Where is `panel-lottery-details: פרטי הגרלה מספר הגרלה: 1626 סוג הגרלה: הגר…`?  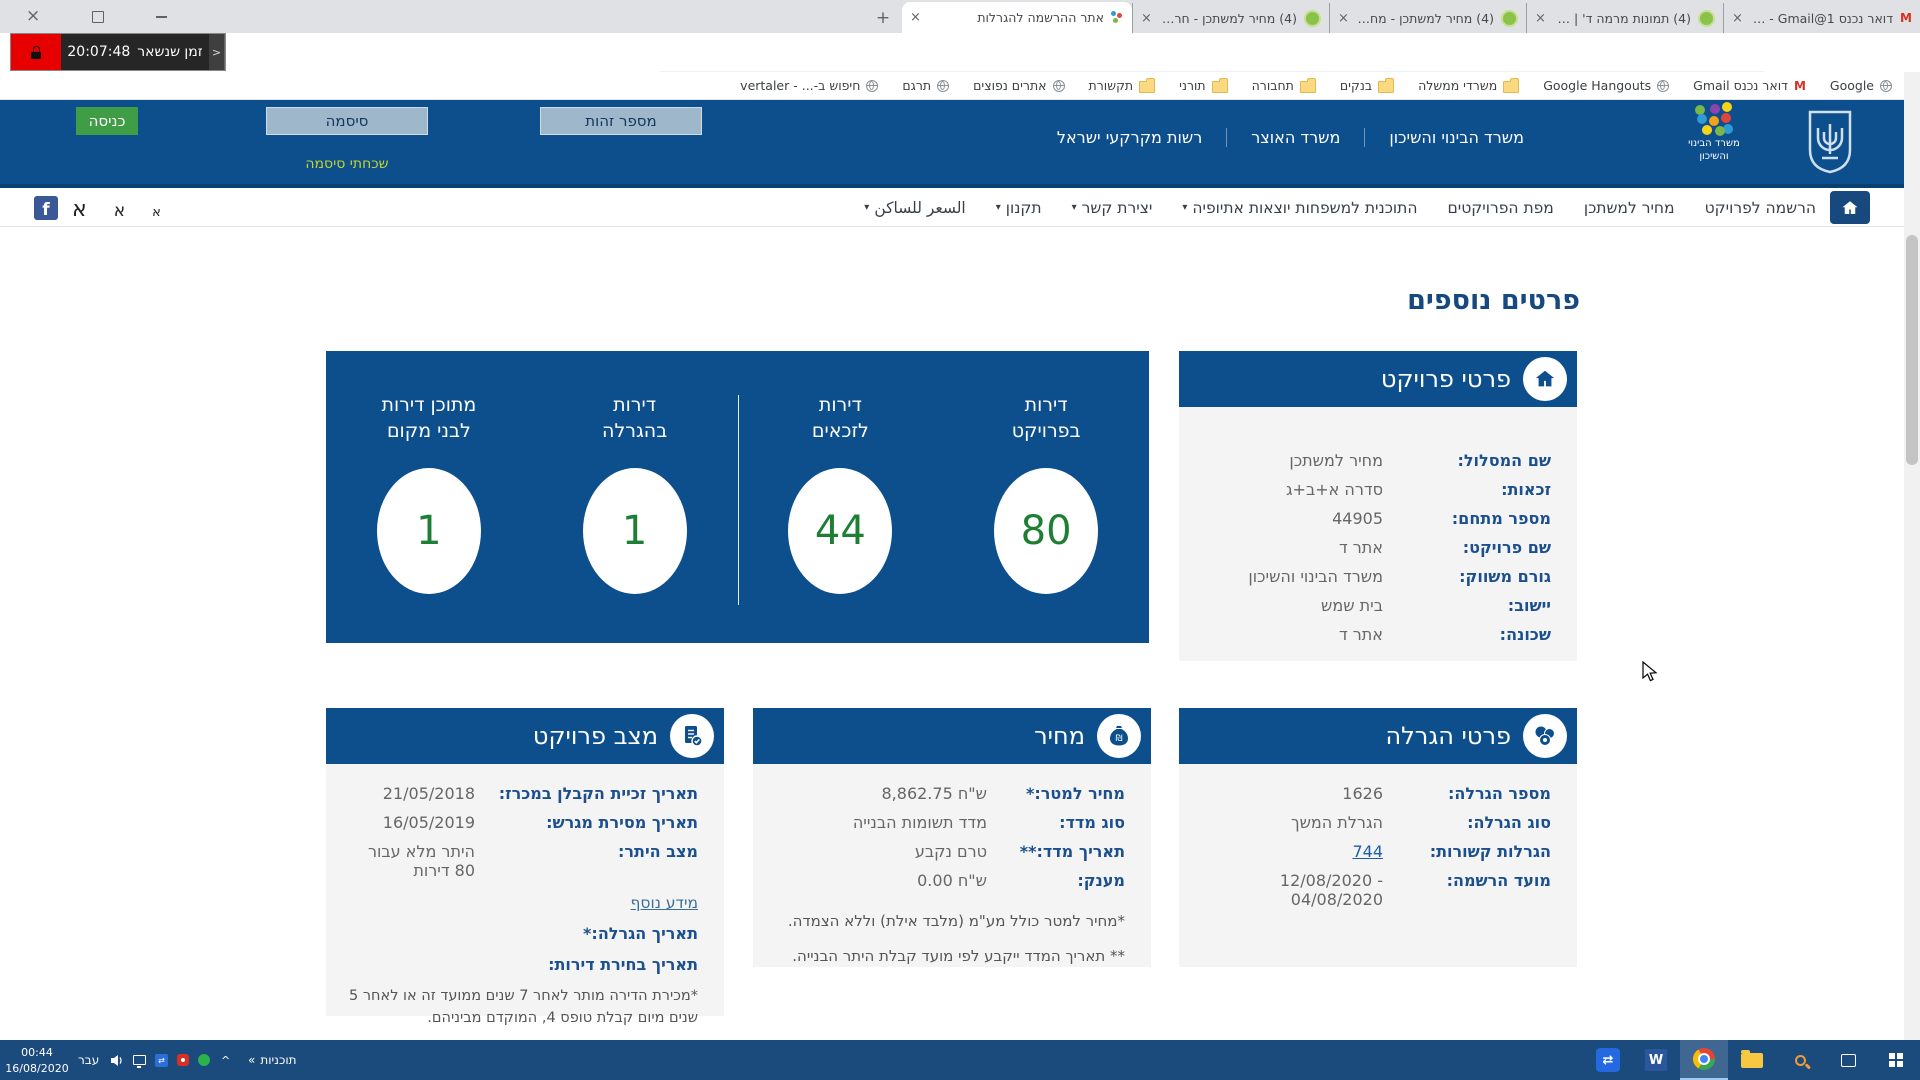
panel-lottery-details: פרטי הגרלה מספר הגרלה: 1626 סוג הגרלה: הגר… is located at coordinates (1378, 837).